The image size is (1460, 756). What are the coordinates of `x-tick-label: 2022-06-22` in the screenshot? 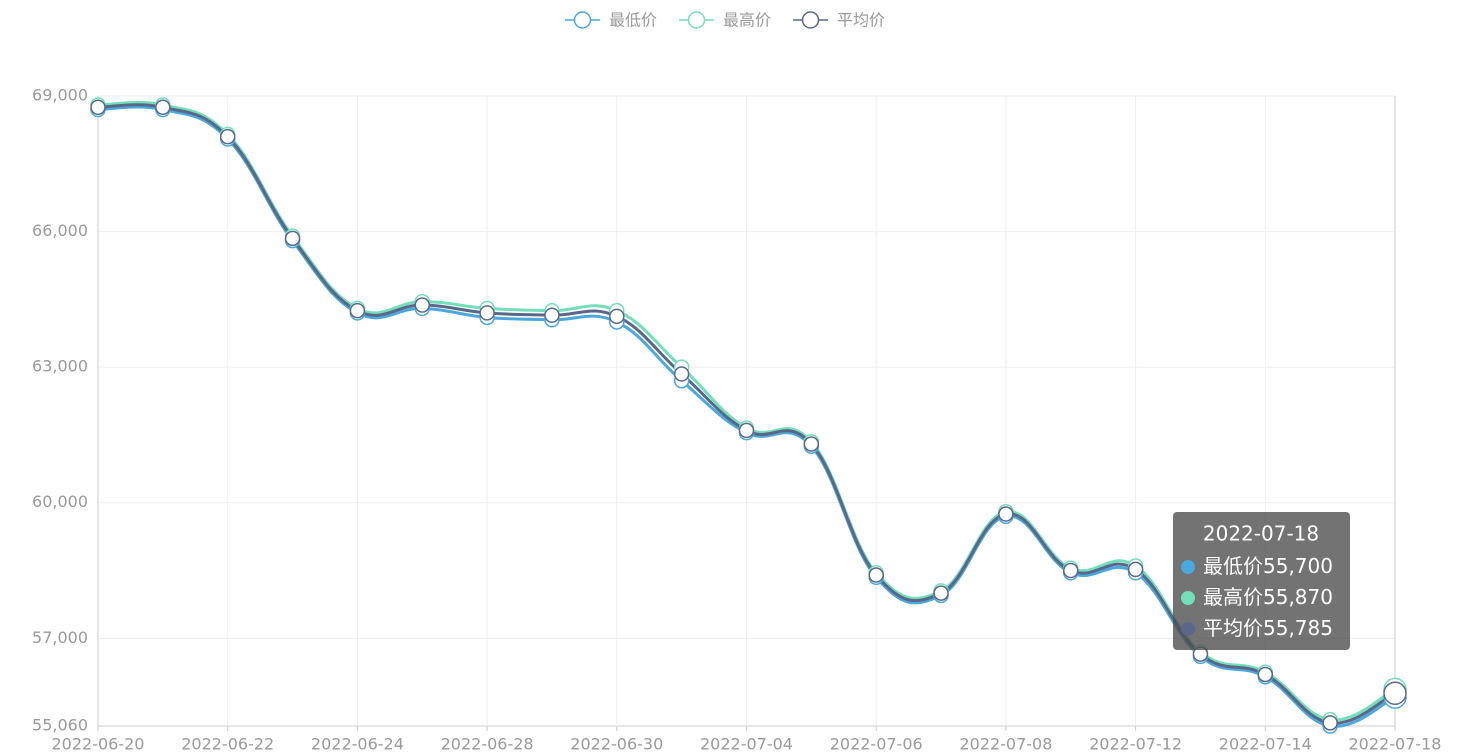 It's located at (227, 744).